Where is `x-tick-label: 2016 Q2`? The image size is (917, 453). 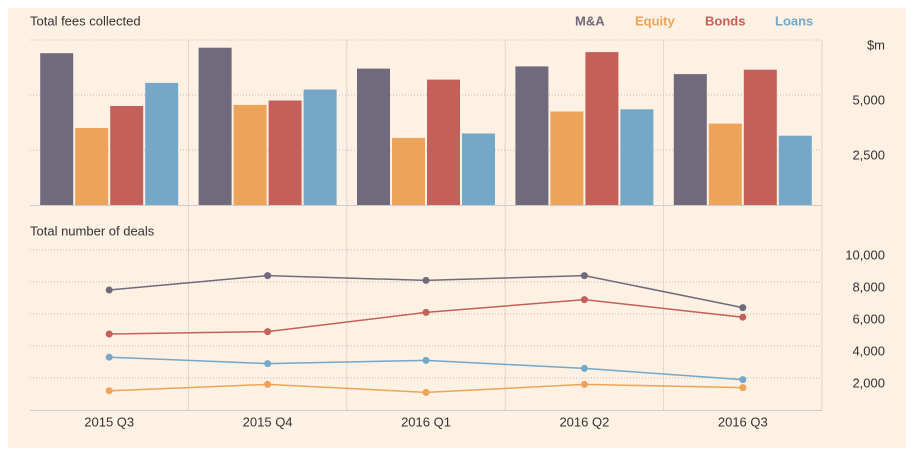
x-tick-label: 2016 Q2 is located at coordinates (584, 421).